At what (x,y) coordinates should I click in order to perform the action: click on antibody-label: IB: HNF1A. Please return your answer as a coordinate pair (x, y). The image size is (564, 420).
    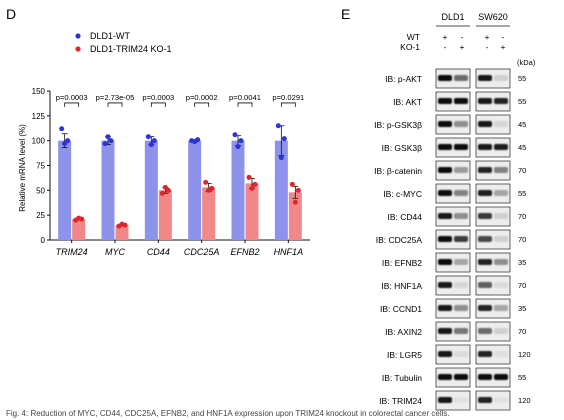
    Looking at the image, I should click on (401, 286).